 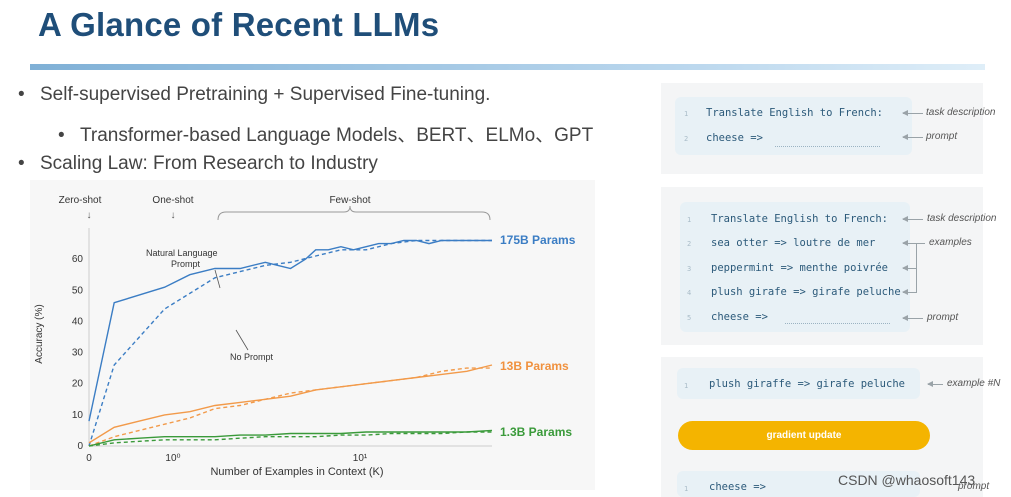 I want to click on series-line-2-dashed, so click(x=290, y=439).